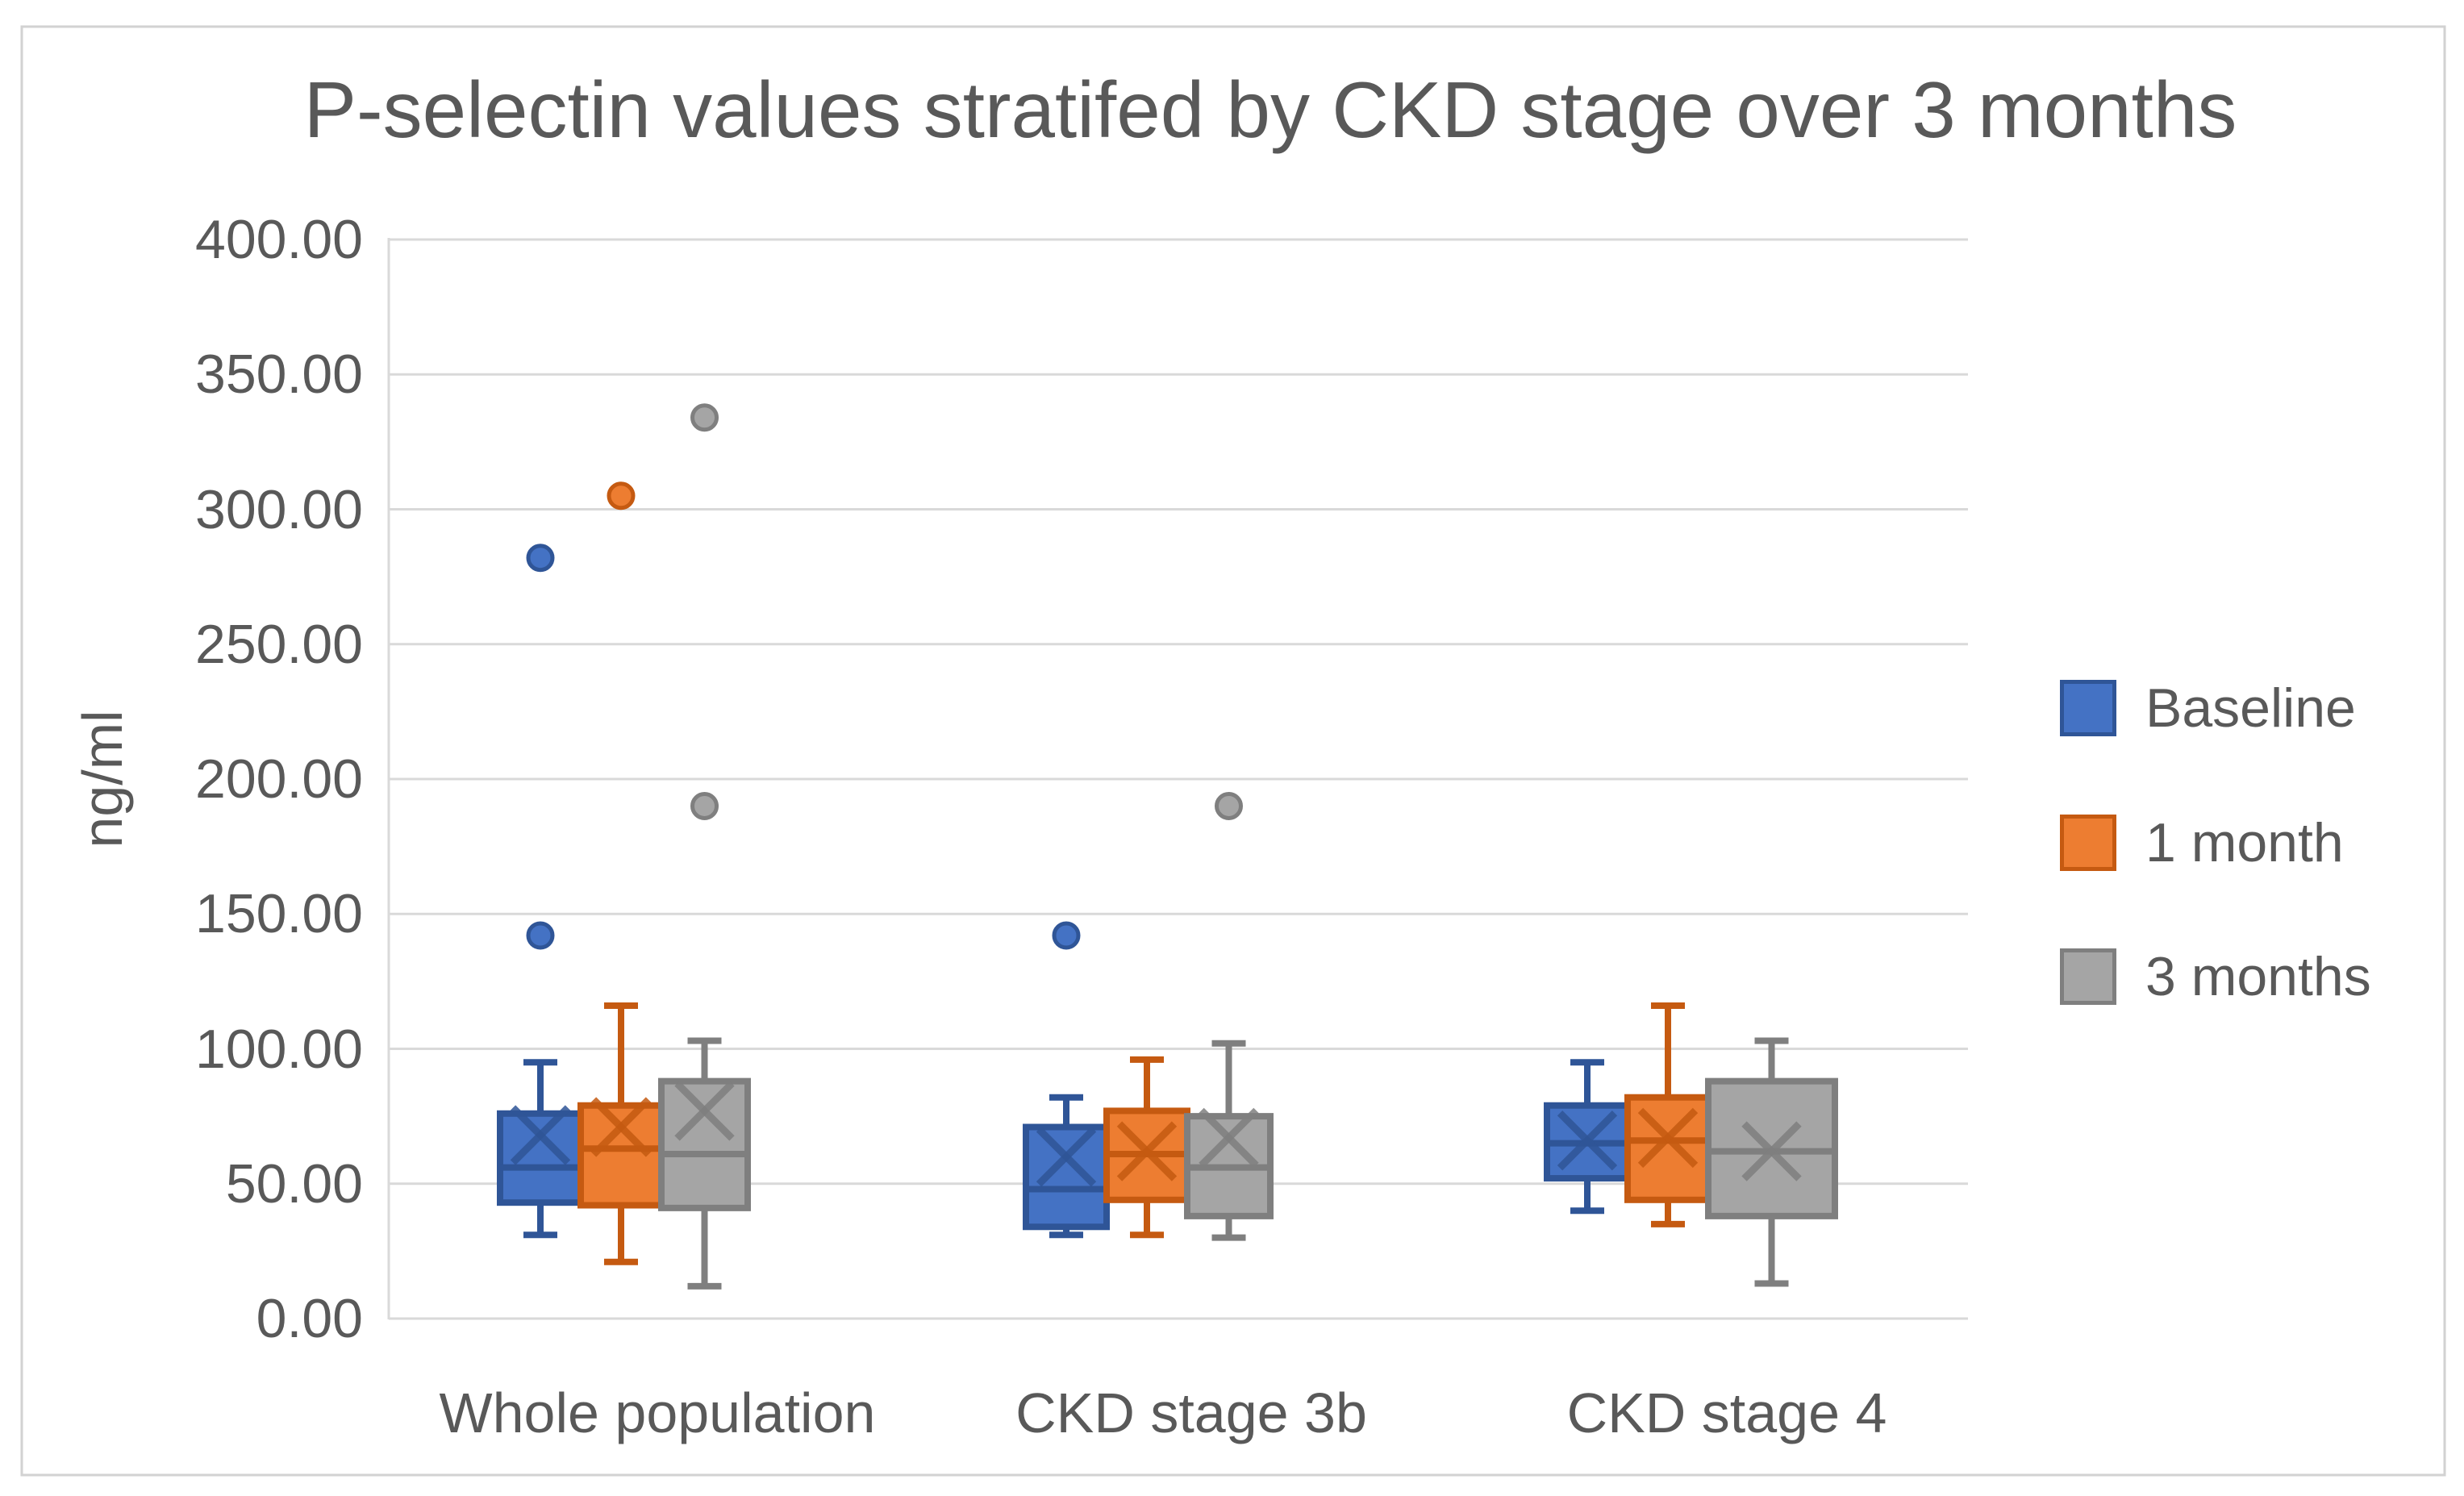  I want to click on y-tick-label-400: 400.00, so click(279, 239).